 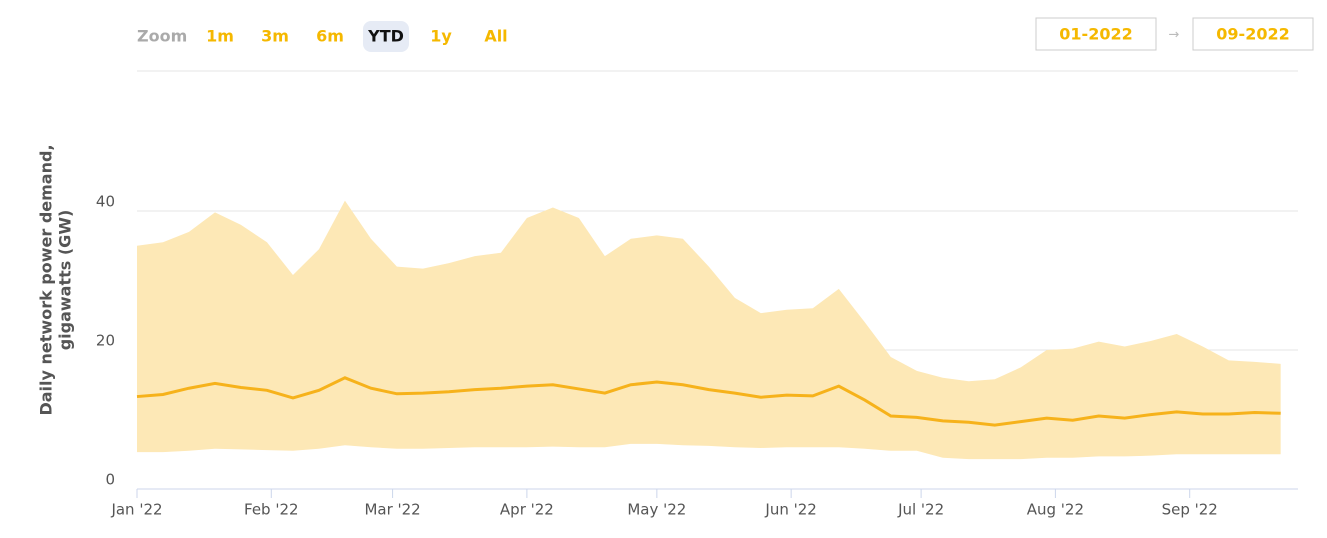 I want to click on x-tick-label: Apr '22, so click(x=527, y=510).